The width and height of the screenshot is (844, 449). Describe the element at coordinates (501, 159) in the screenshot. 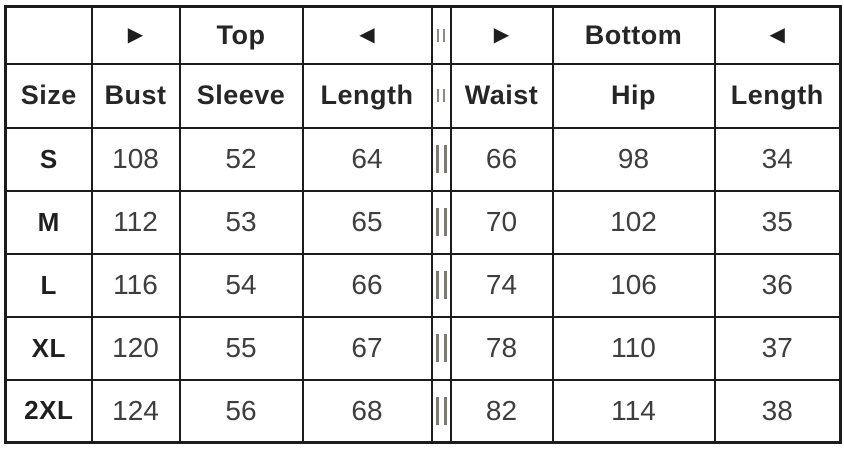

I see `cell-waist: 66` at that location.